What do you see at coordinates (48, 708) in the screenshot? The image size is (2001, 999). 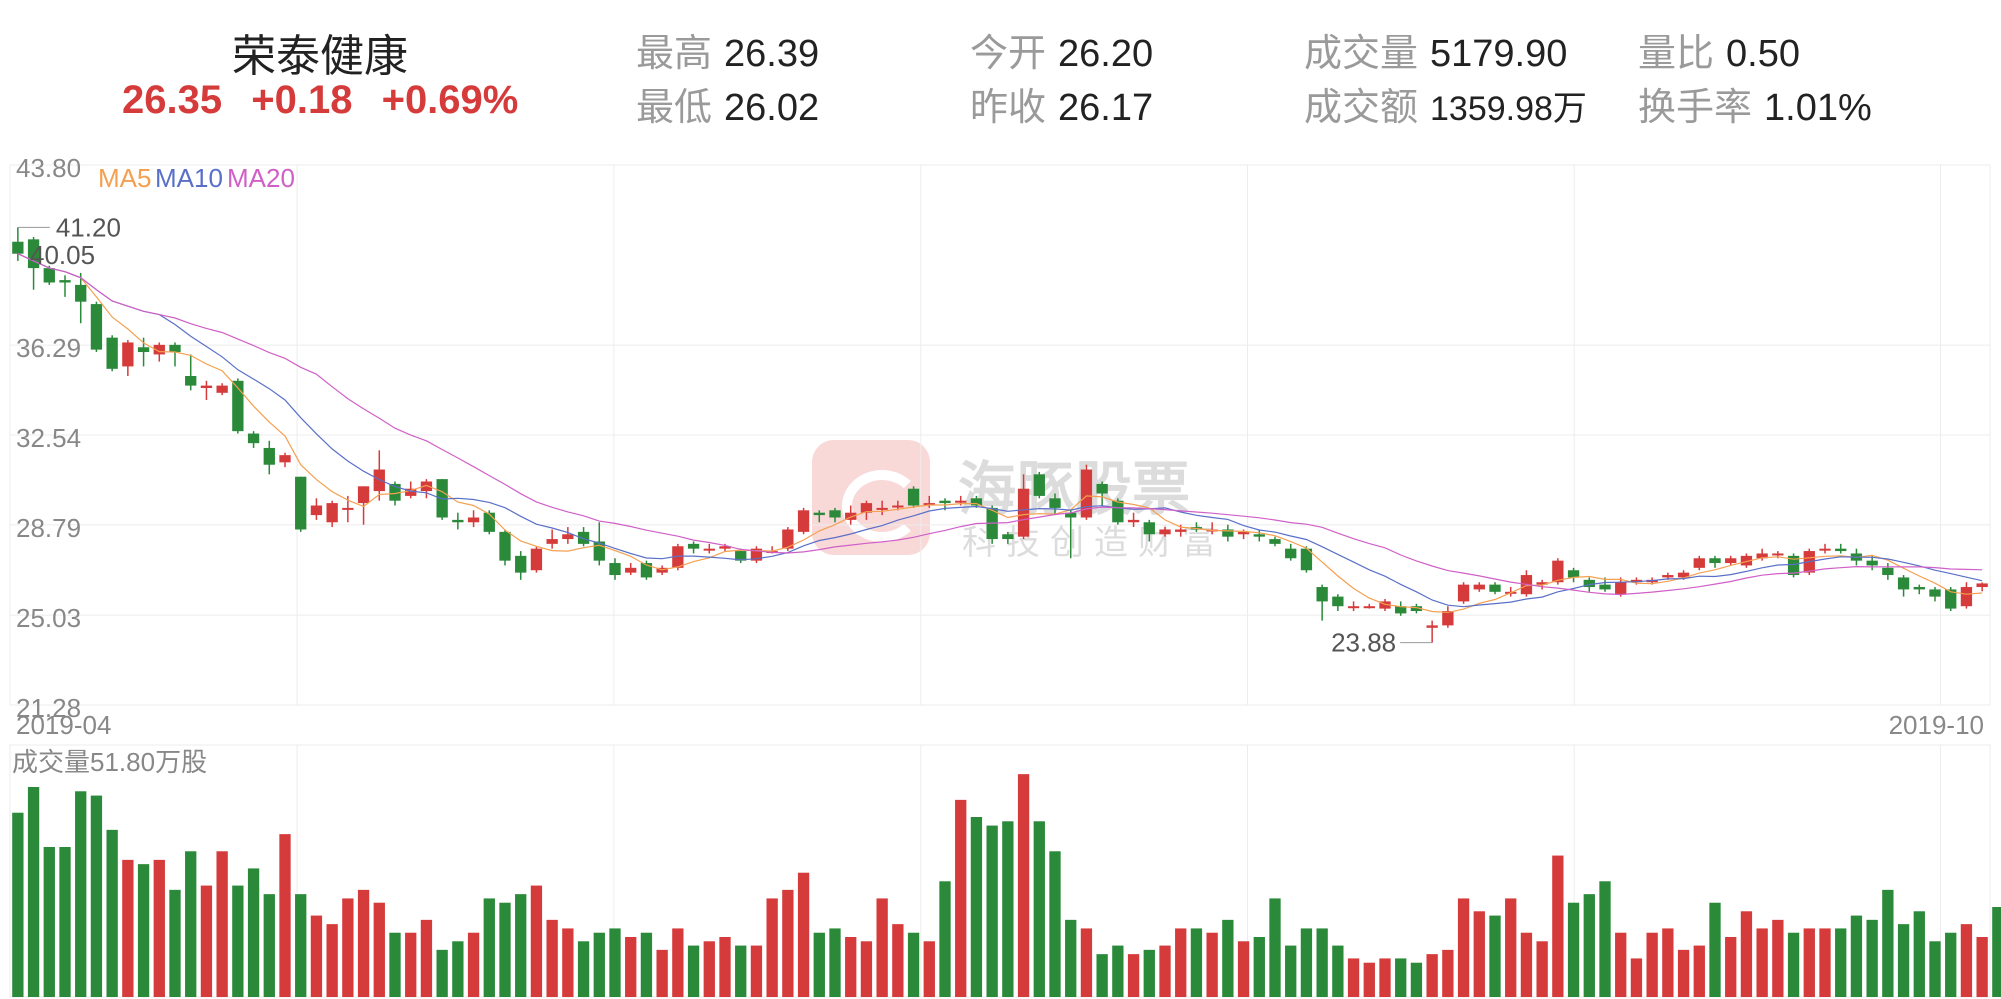 I see `y-tick-label: 21.28` at bounding box center [48, 708].